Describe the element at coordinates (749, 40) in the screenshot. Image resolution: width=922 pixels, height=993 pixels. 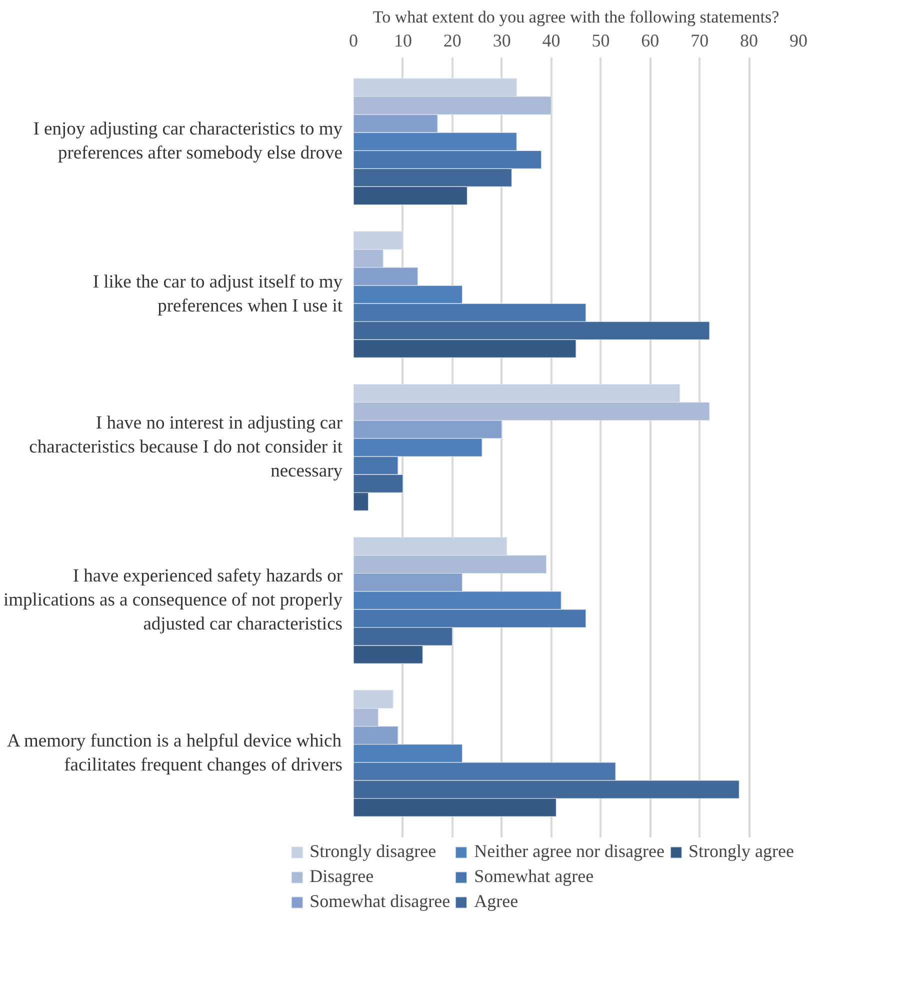
I see `x-tick-label: 80` at that location.